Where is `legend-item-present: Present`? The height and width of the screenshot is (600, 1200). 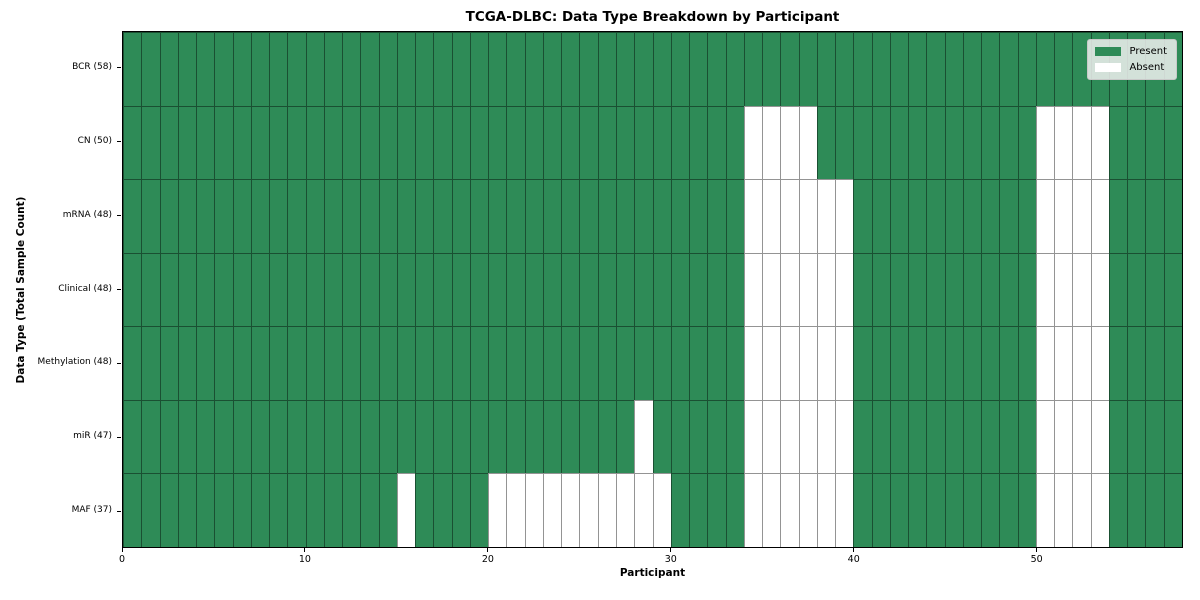
legend-item-present: Present is located at coordinates (1131, 51).